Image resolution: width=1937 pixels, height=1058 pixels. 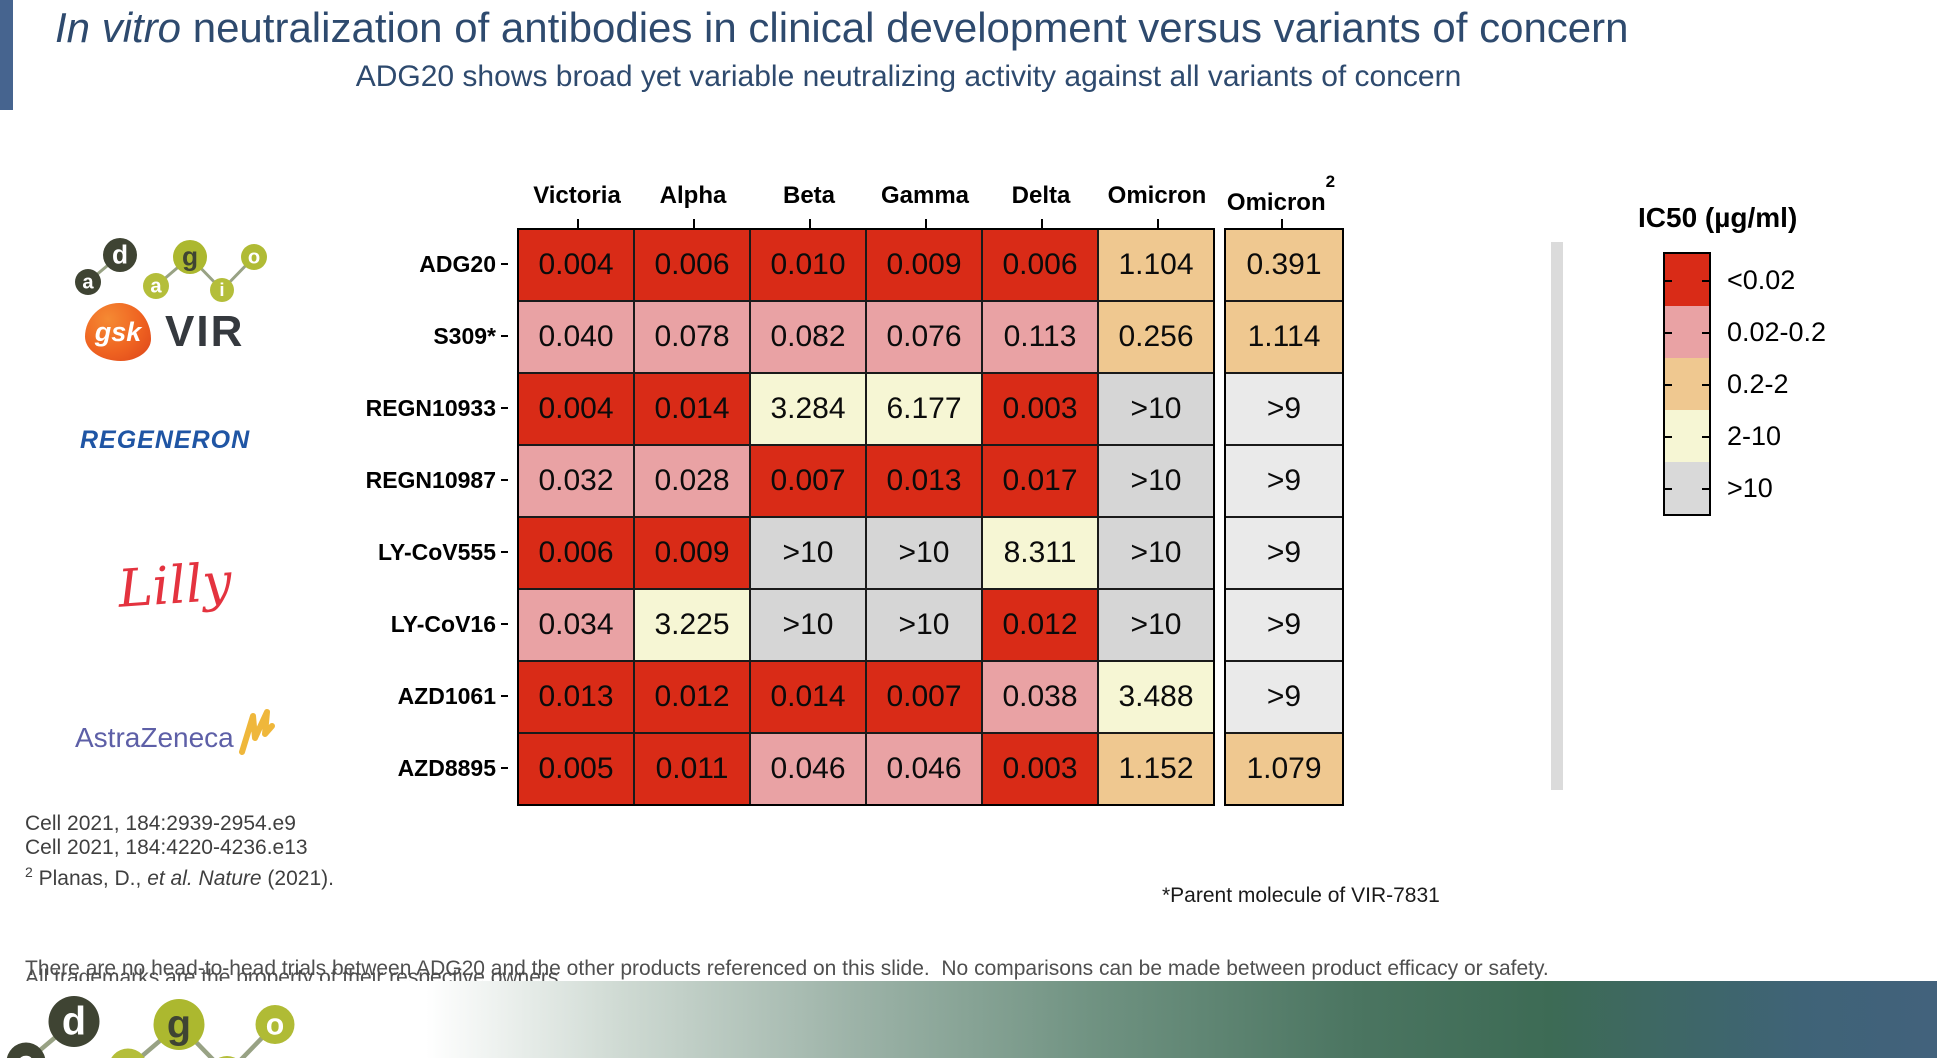 What do you see at coordinates (384, 696) in the screenshot?
I see `row-label-azd1061: AZD1061` at bounding box center [384, 696].